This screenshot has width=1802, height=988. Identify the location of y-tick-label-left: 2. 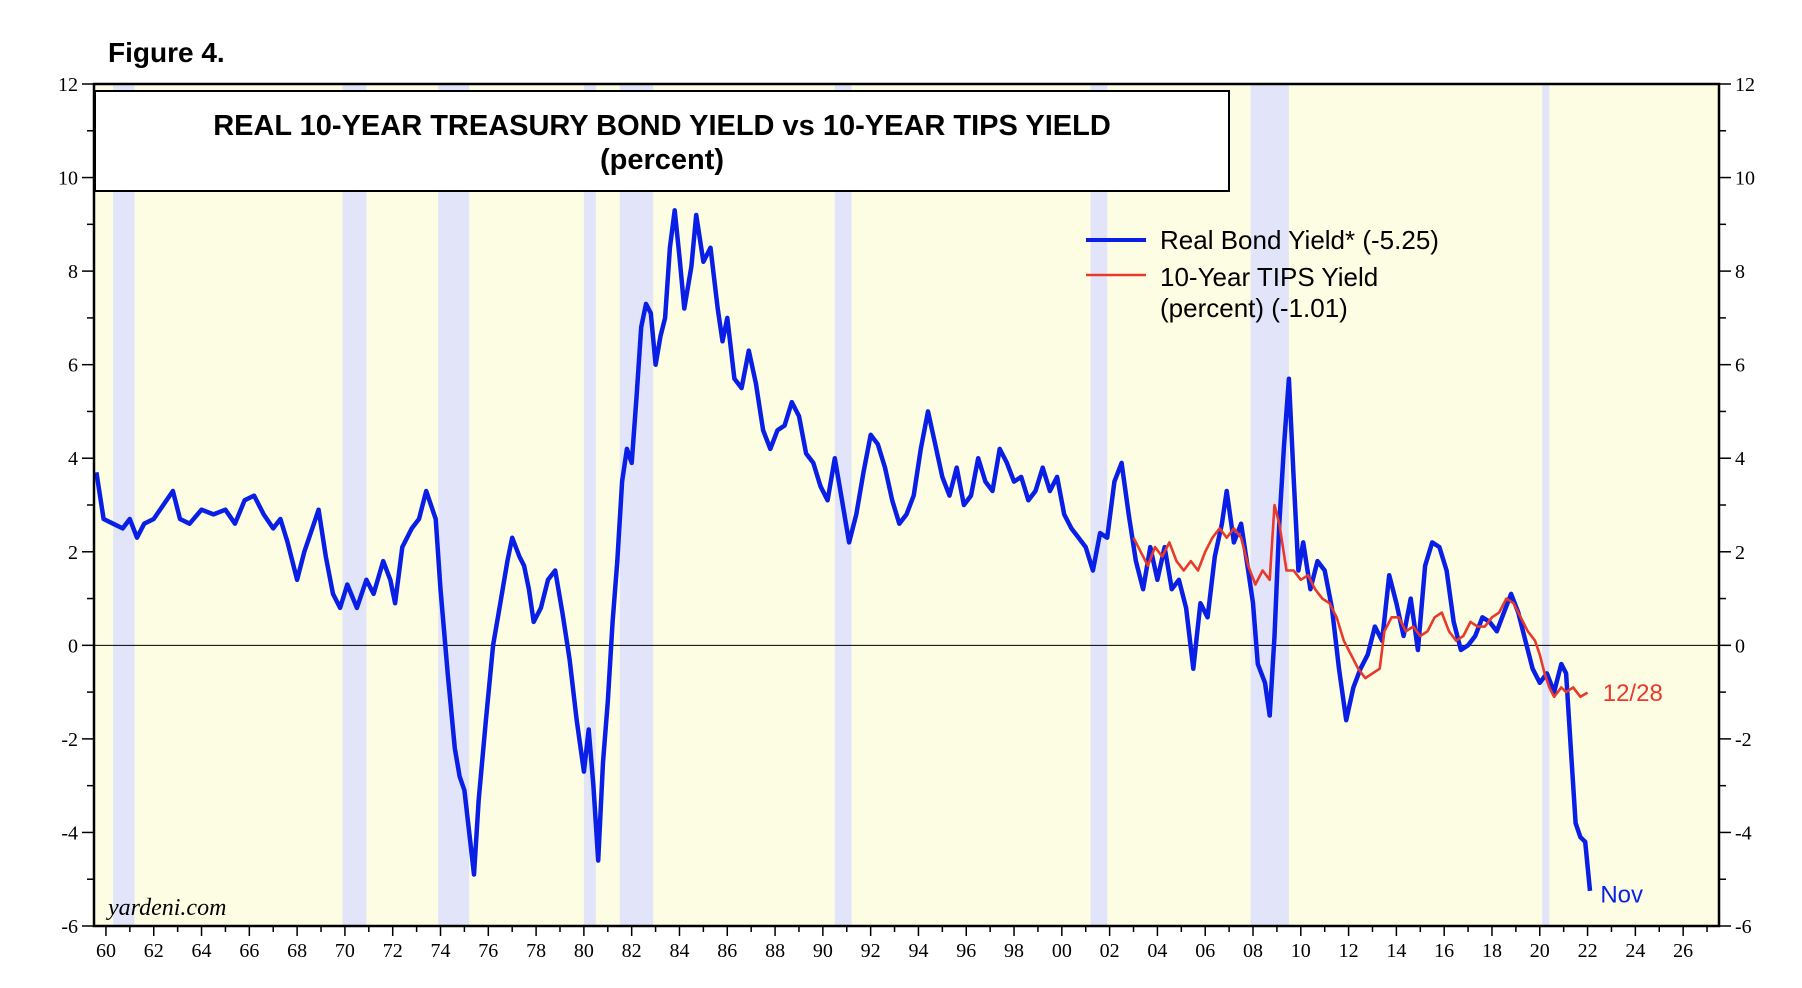
(73, 553).